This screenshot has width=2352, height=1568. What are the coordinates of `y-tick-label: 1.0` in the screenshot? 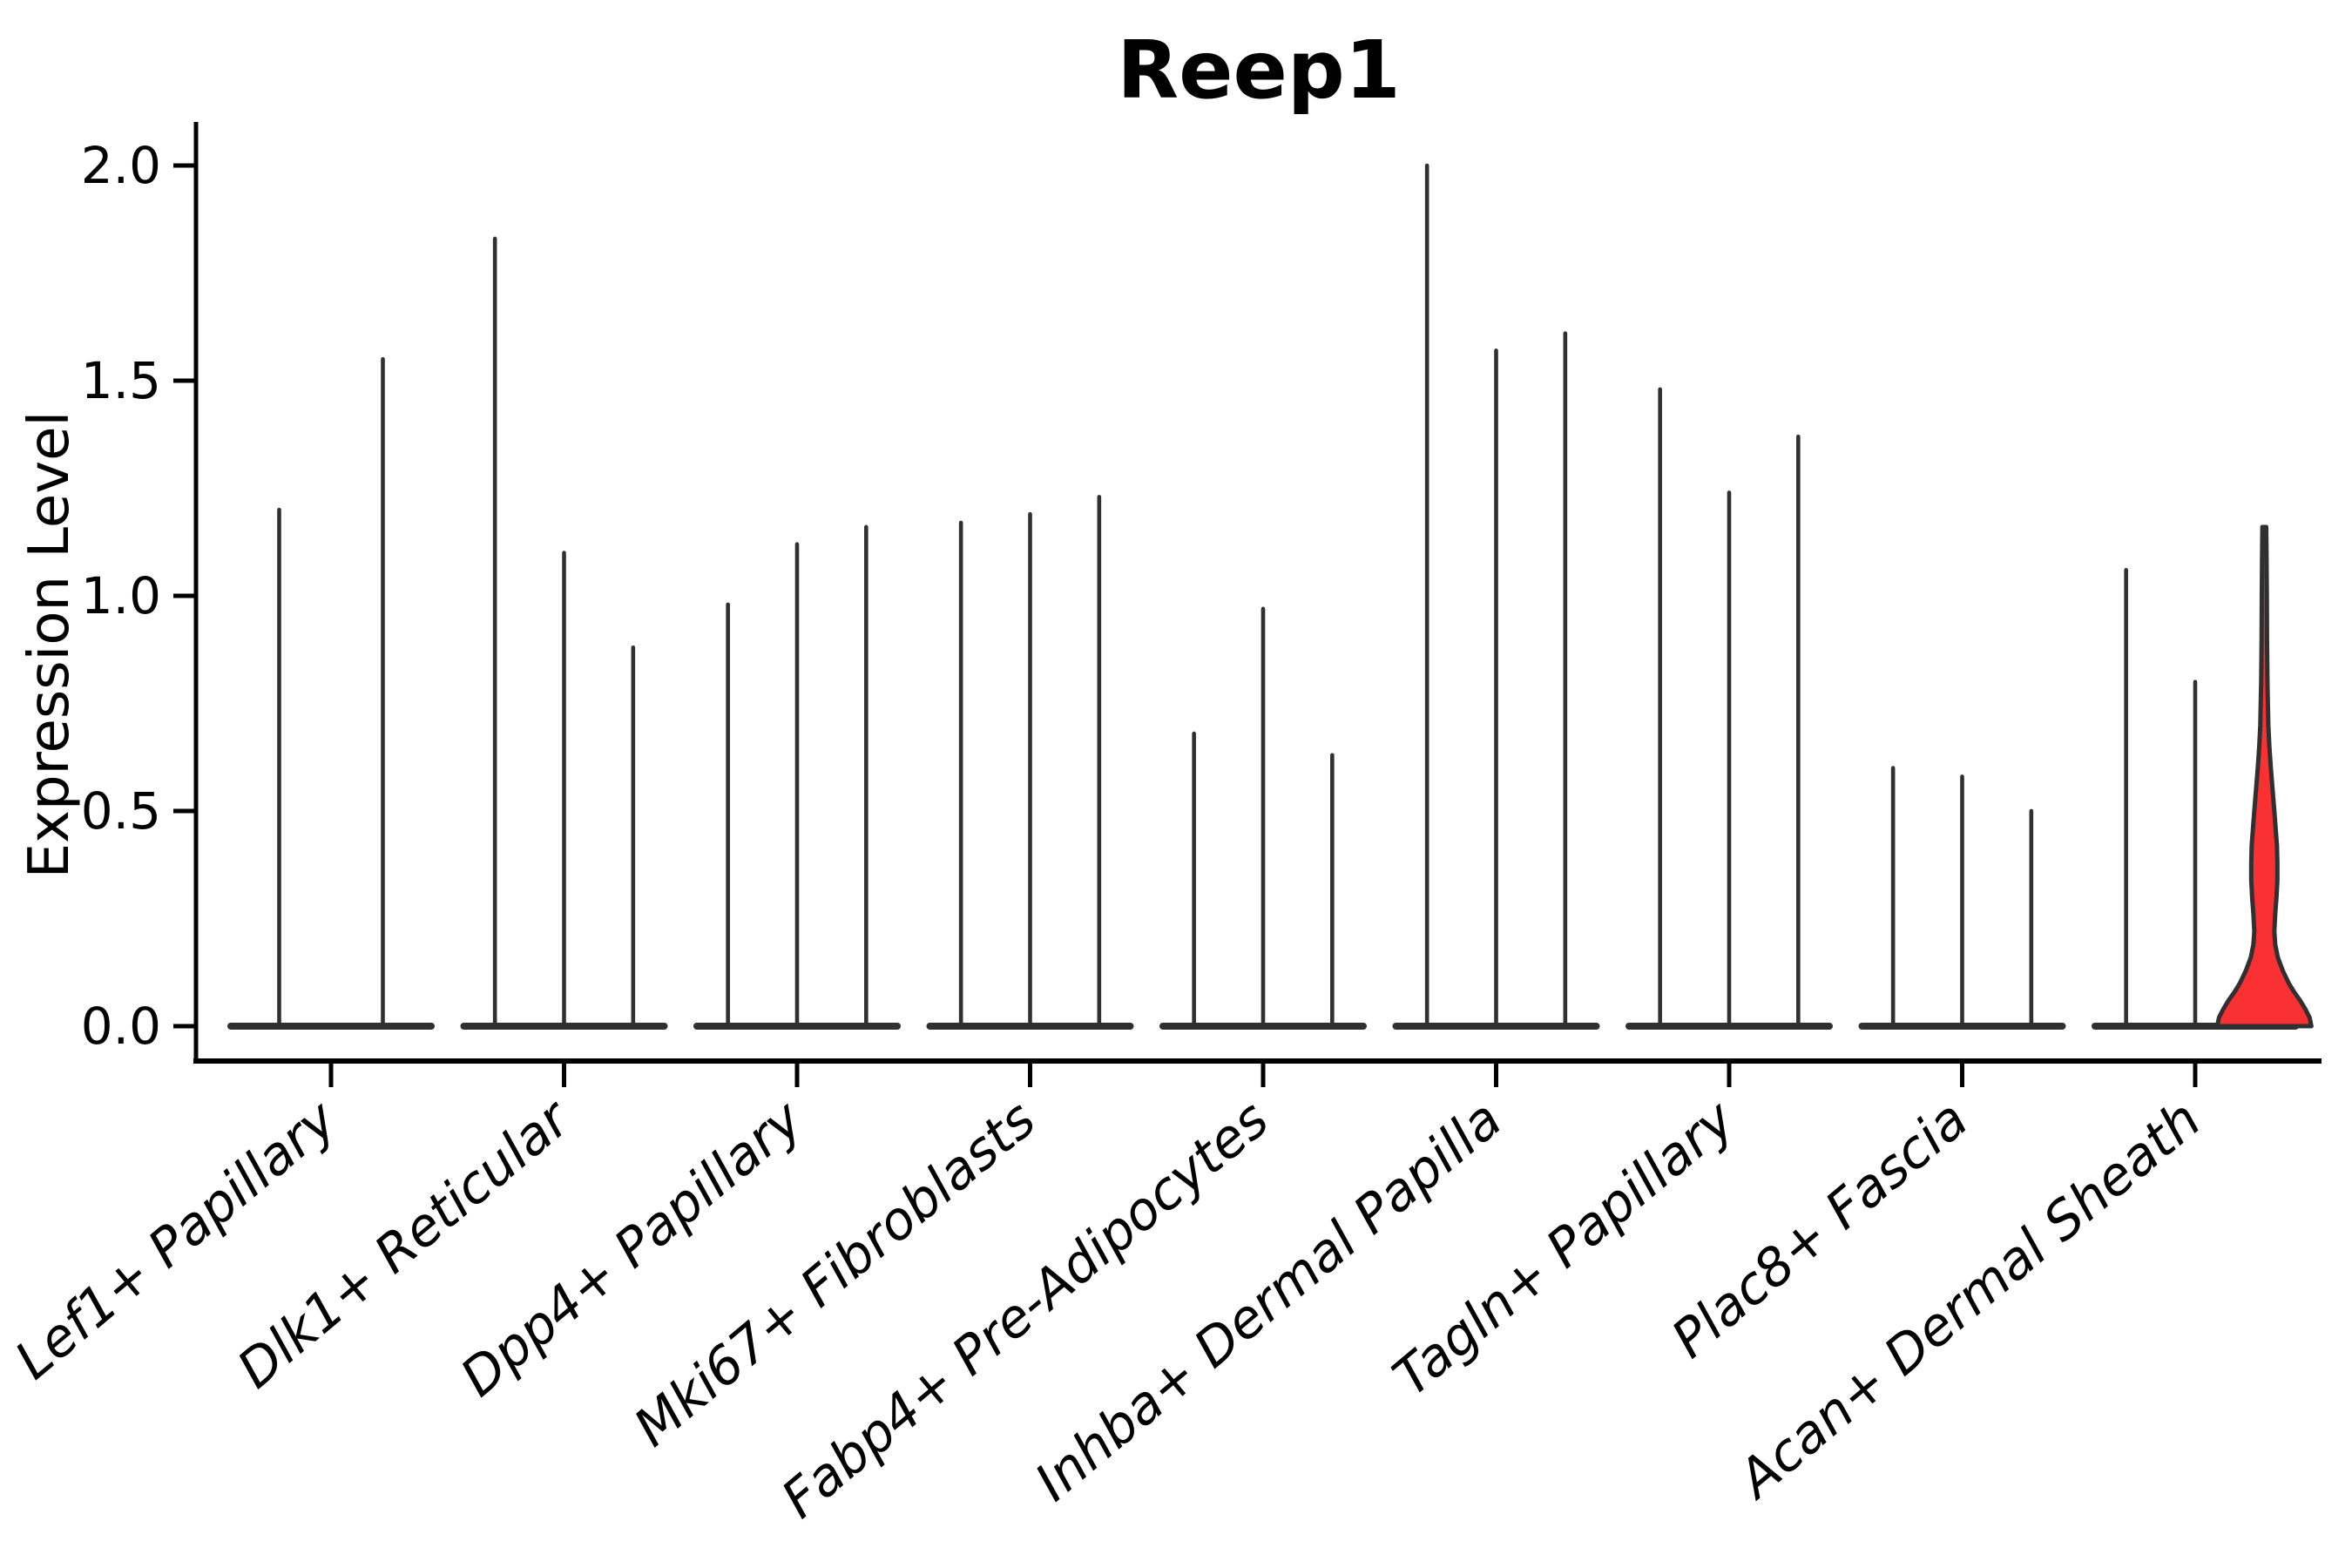 It's located at (121, 595).